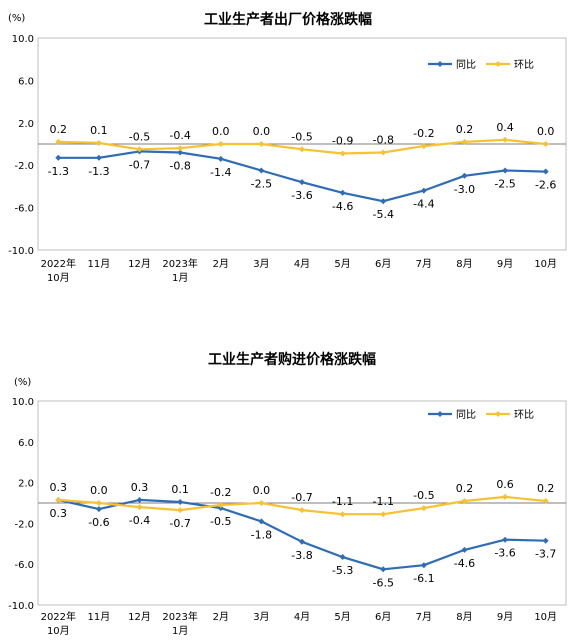 Image resolution: width=576 pixels, height=643 pixels. I want to click on x-tick-label: 2月, so click(221, 617).